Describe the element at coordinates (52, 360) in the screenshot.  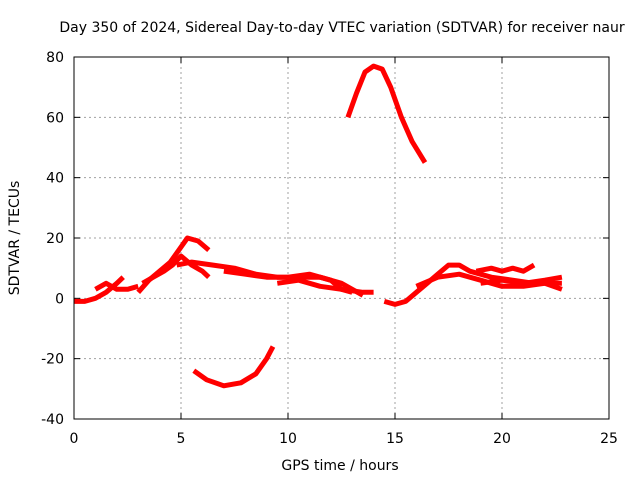
I see `y-tick-label: -20` at that location.